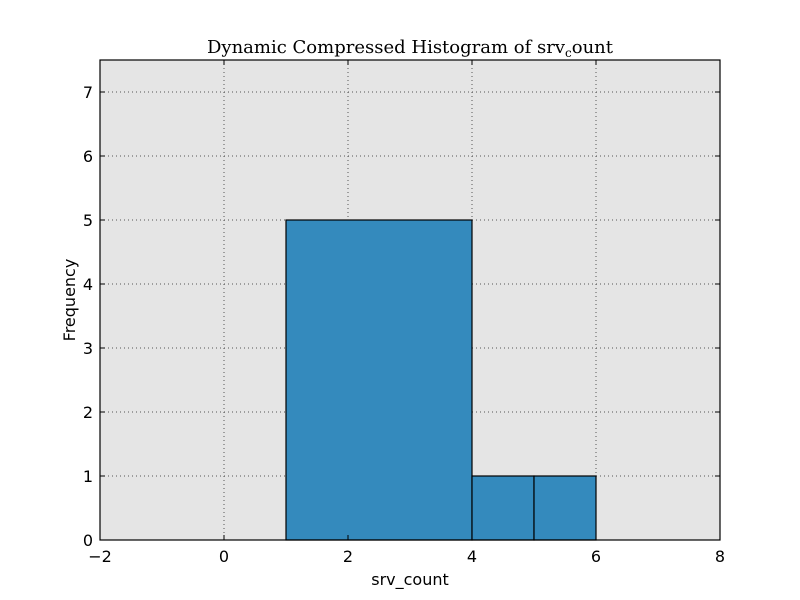 This screenshot has height=600, width=800. What do you see at coordinates (720, 556) in the screenshot?
I see `x-tick-label: 8` at bounding box center [720, 556].